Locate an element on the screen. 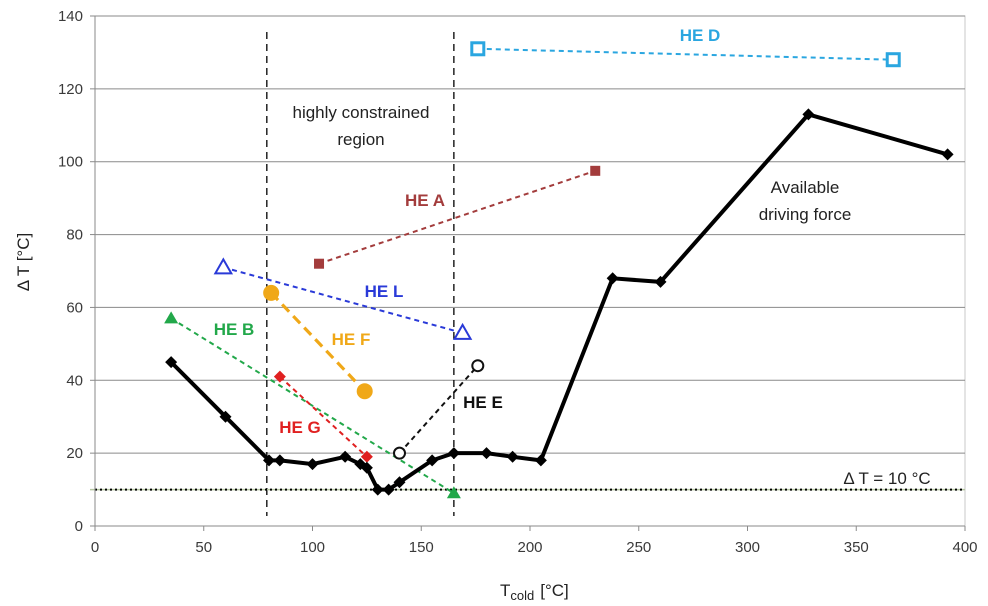 This screenshot has height=606, width=988. x-axis-title: Tcold [°C] is located at coordinates (534, 592).